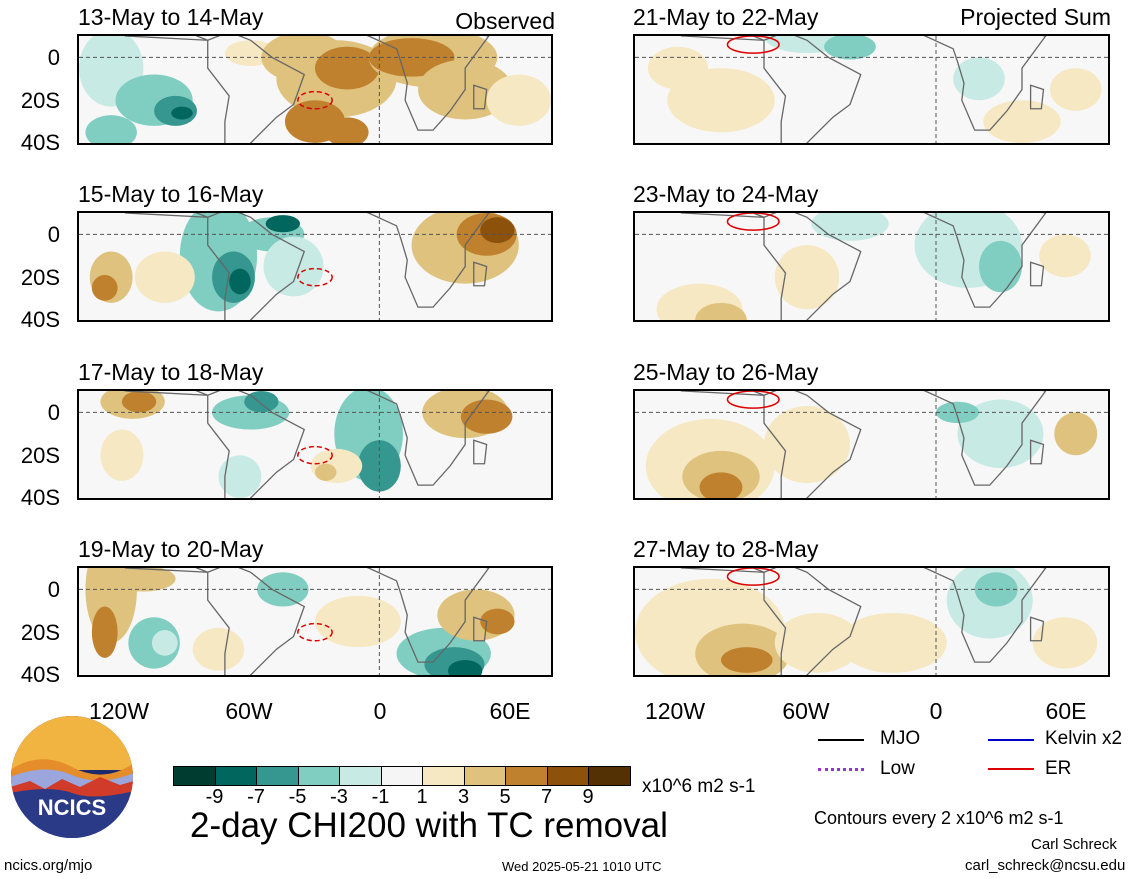 Image resolution: width=1135 pixels, height=879 pixels. I want to click on x-tick-label: 60E, so click(510, 711).